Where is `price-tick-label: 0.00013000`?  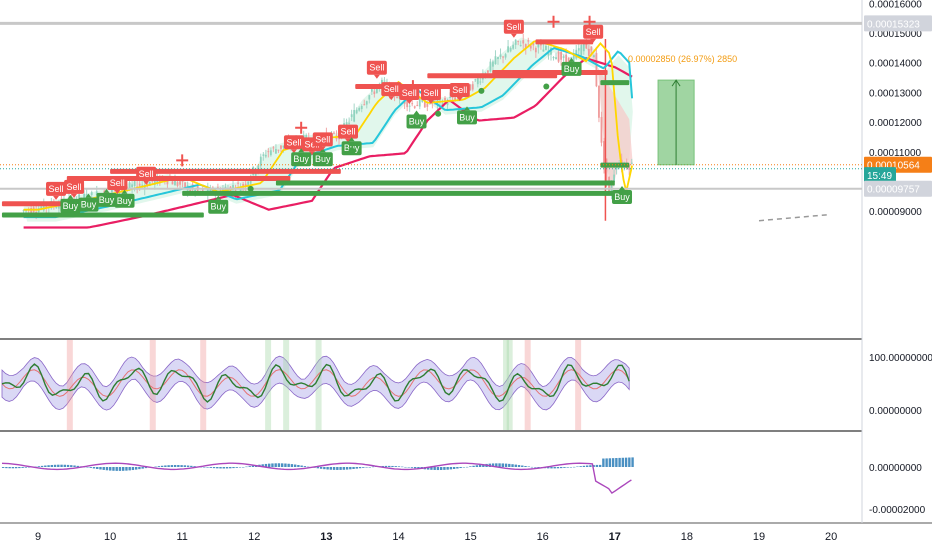 price-tick-label: 0.00013000 is located at coordinates (895, 93).